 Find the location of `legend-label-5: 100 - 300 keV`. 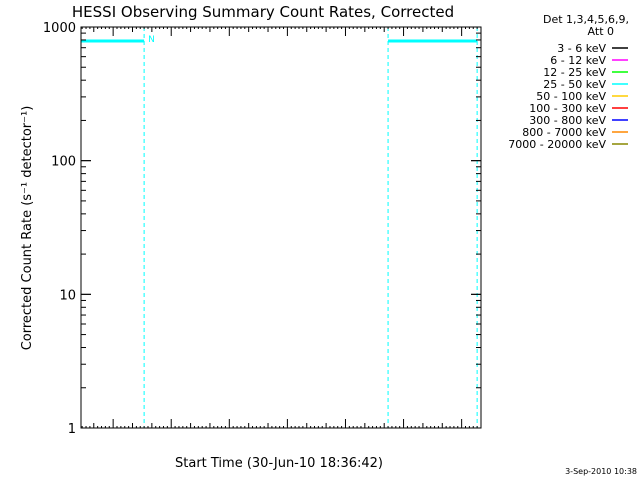

legend-label-5: 100 - 300 keV is located at coordinates (567, 108).